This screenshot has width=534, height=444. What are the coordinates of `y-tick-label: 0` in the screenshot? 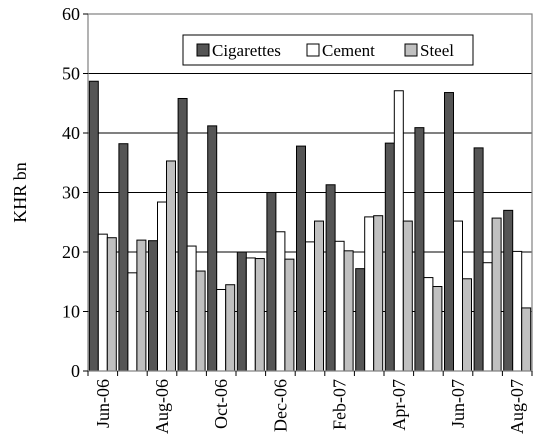 It's located at (75, 371).